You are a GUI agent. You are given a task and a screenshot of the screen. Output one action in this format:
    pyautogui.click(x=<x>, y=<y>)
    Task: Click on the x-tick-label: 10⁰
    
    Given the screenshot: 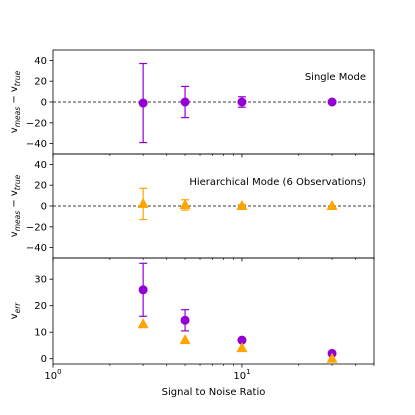 What is the action you would take?
    pyautogui.click(x=52, y=375)
    